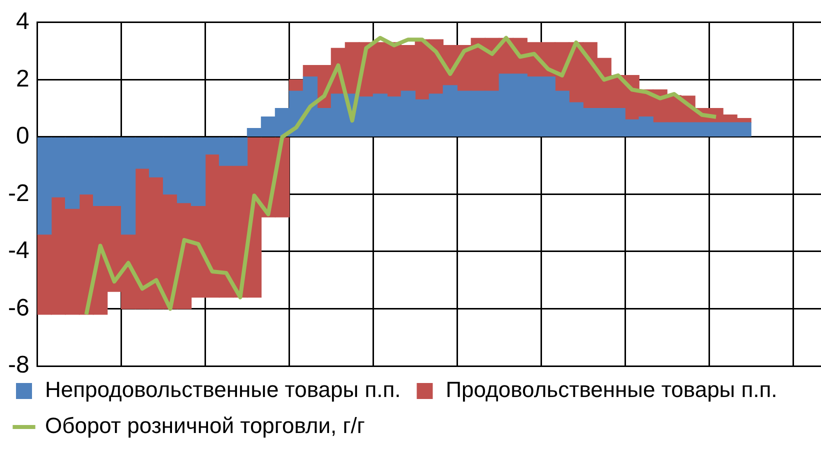 This screenshot has height=452, width=821. I want to click on y-tick-label: -6, so click(19, 308).